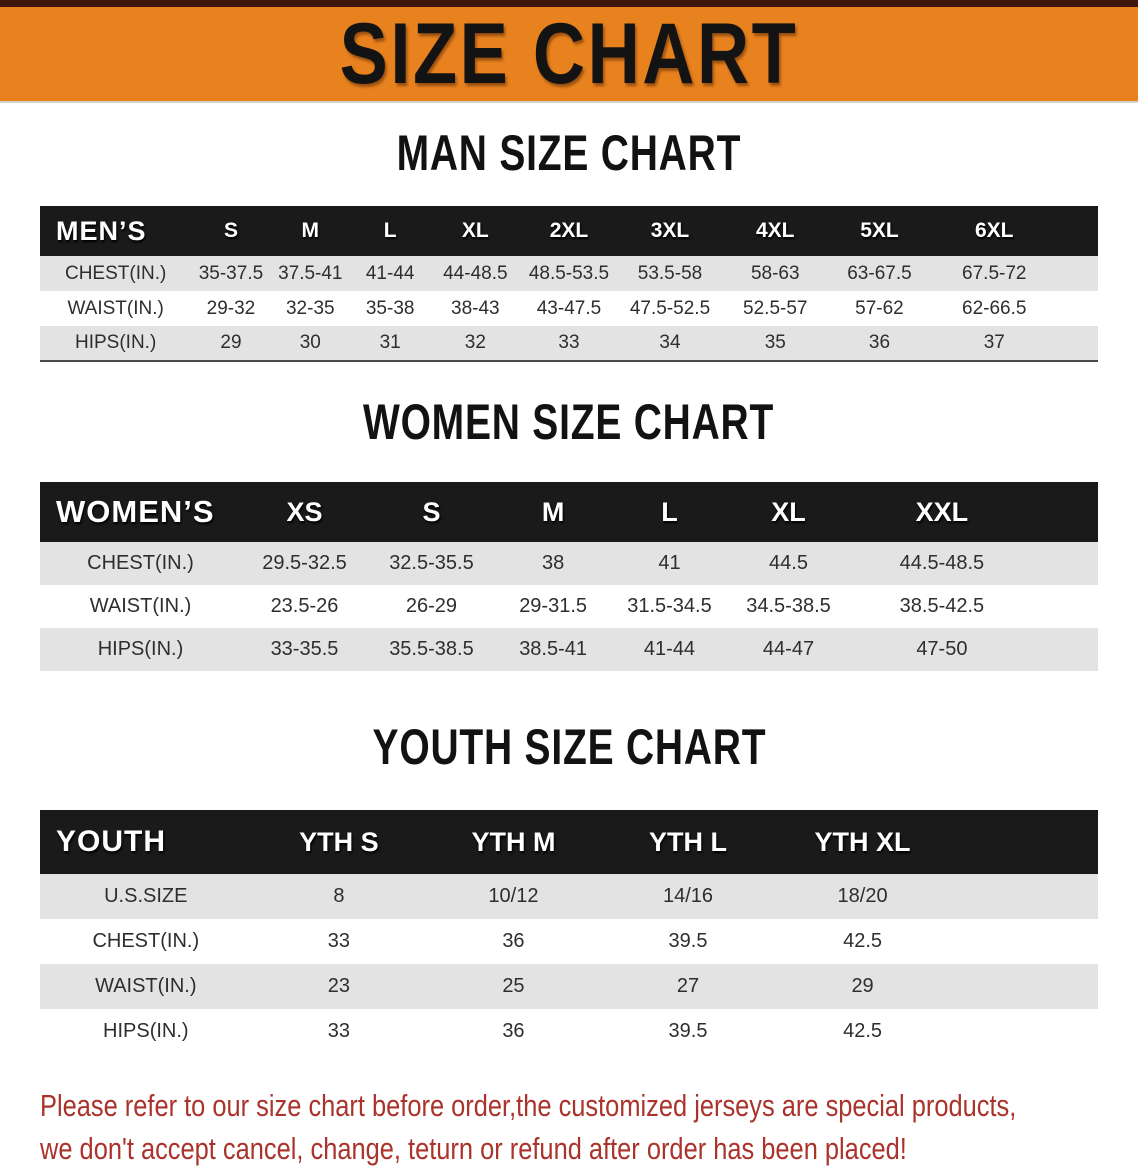 This screenshot has height=1171, width=1138. What do you see at coordinates (775, 342) in the screenshot?
I see `measurement-cell: 35` at bounding box center [775, 342].